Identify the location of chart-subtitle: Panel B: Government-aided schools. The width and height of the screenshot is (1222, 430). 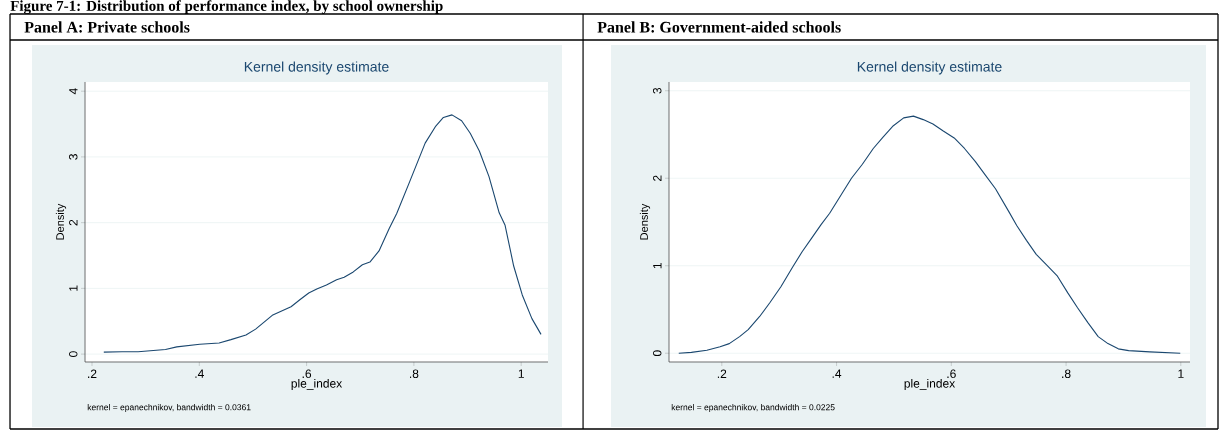
(719, 27).